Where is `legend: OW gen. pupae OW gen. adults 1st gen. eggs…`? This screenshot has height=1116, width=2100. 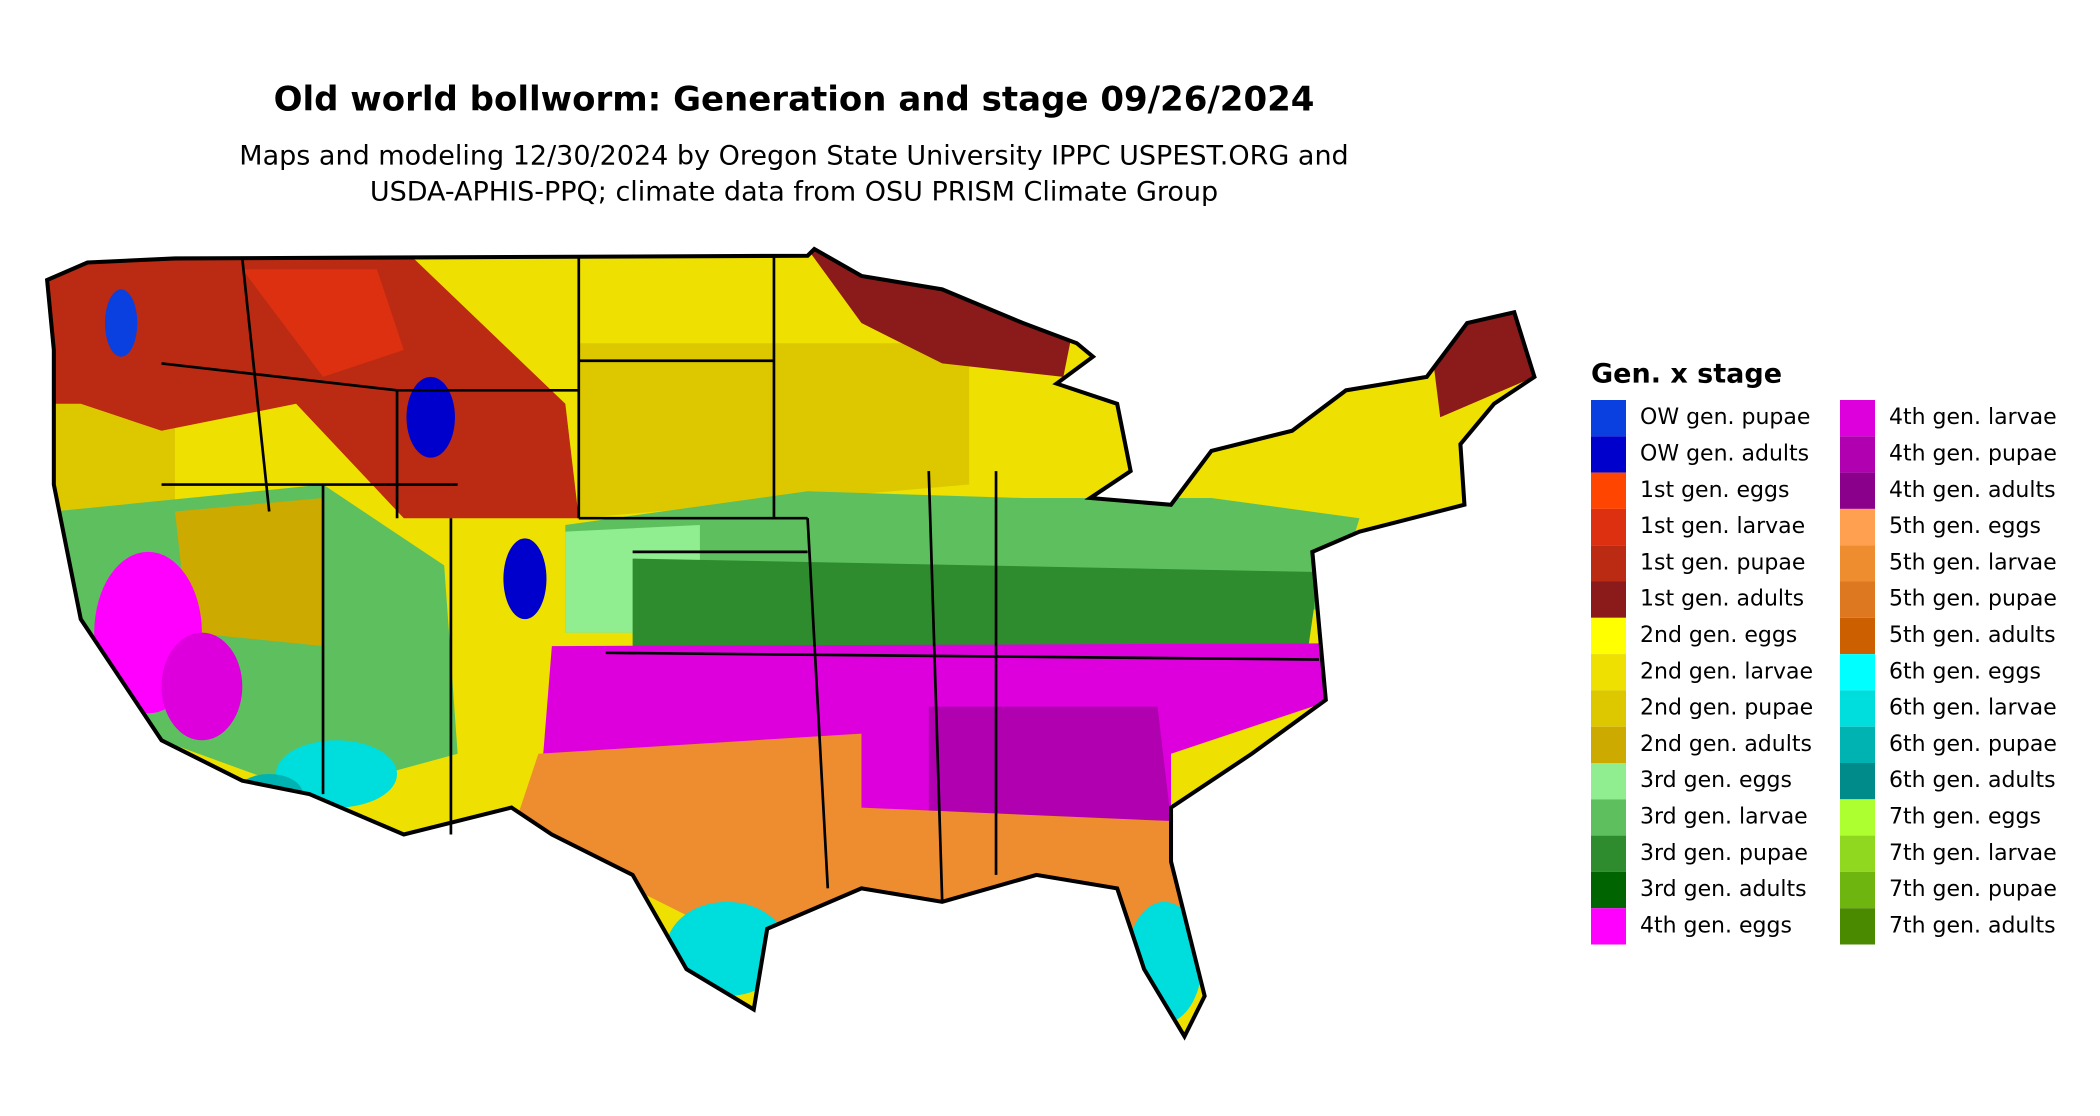 legend: OW gen. pupae OW gen. adults 1st gen. eggs… is located at coordinates (1824, 672).